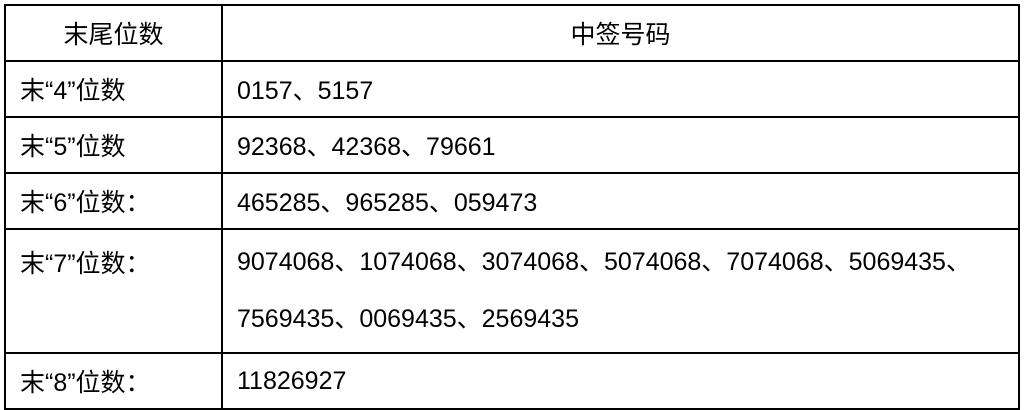 This screenshot has width=1025, height=410. What do you see at coordinates (113, 145) in the screenshot?
I see `row-label: 末“5”位数` at bounding box center [113, 145].